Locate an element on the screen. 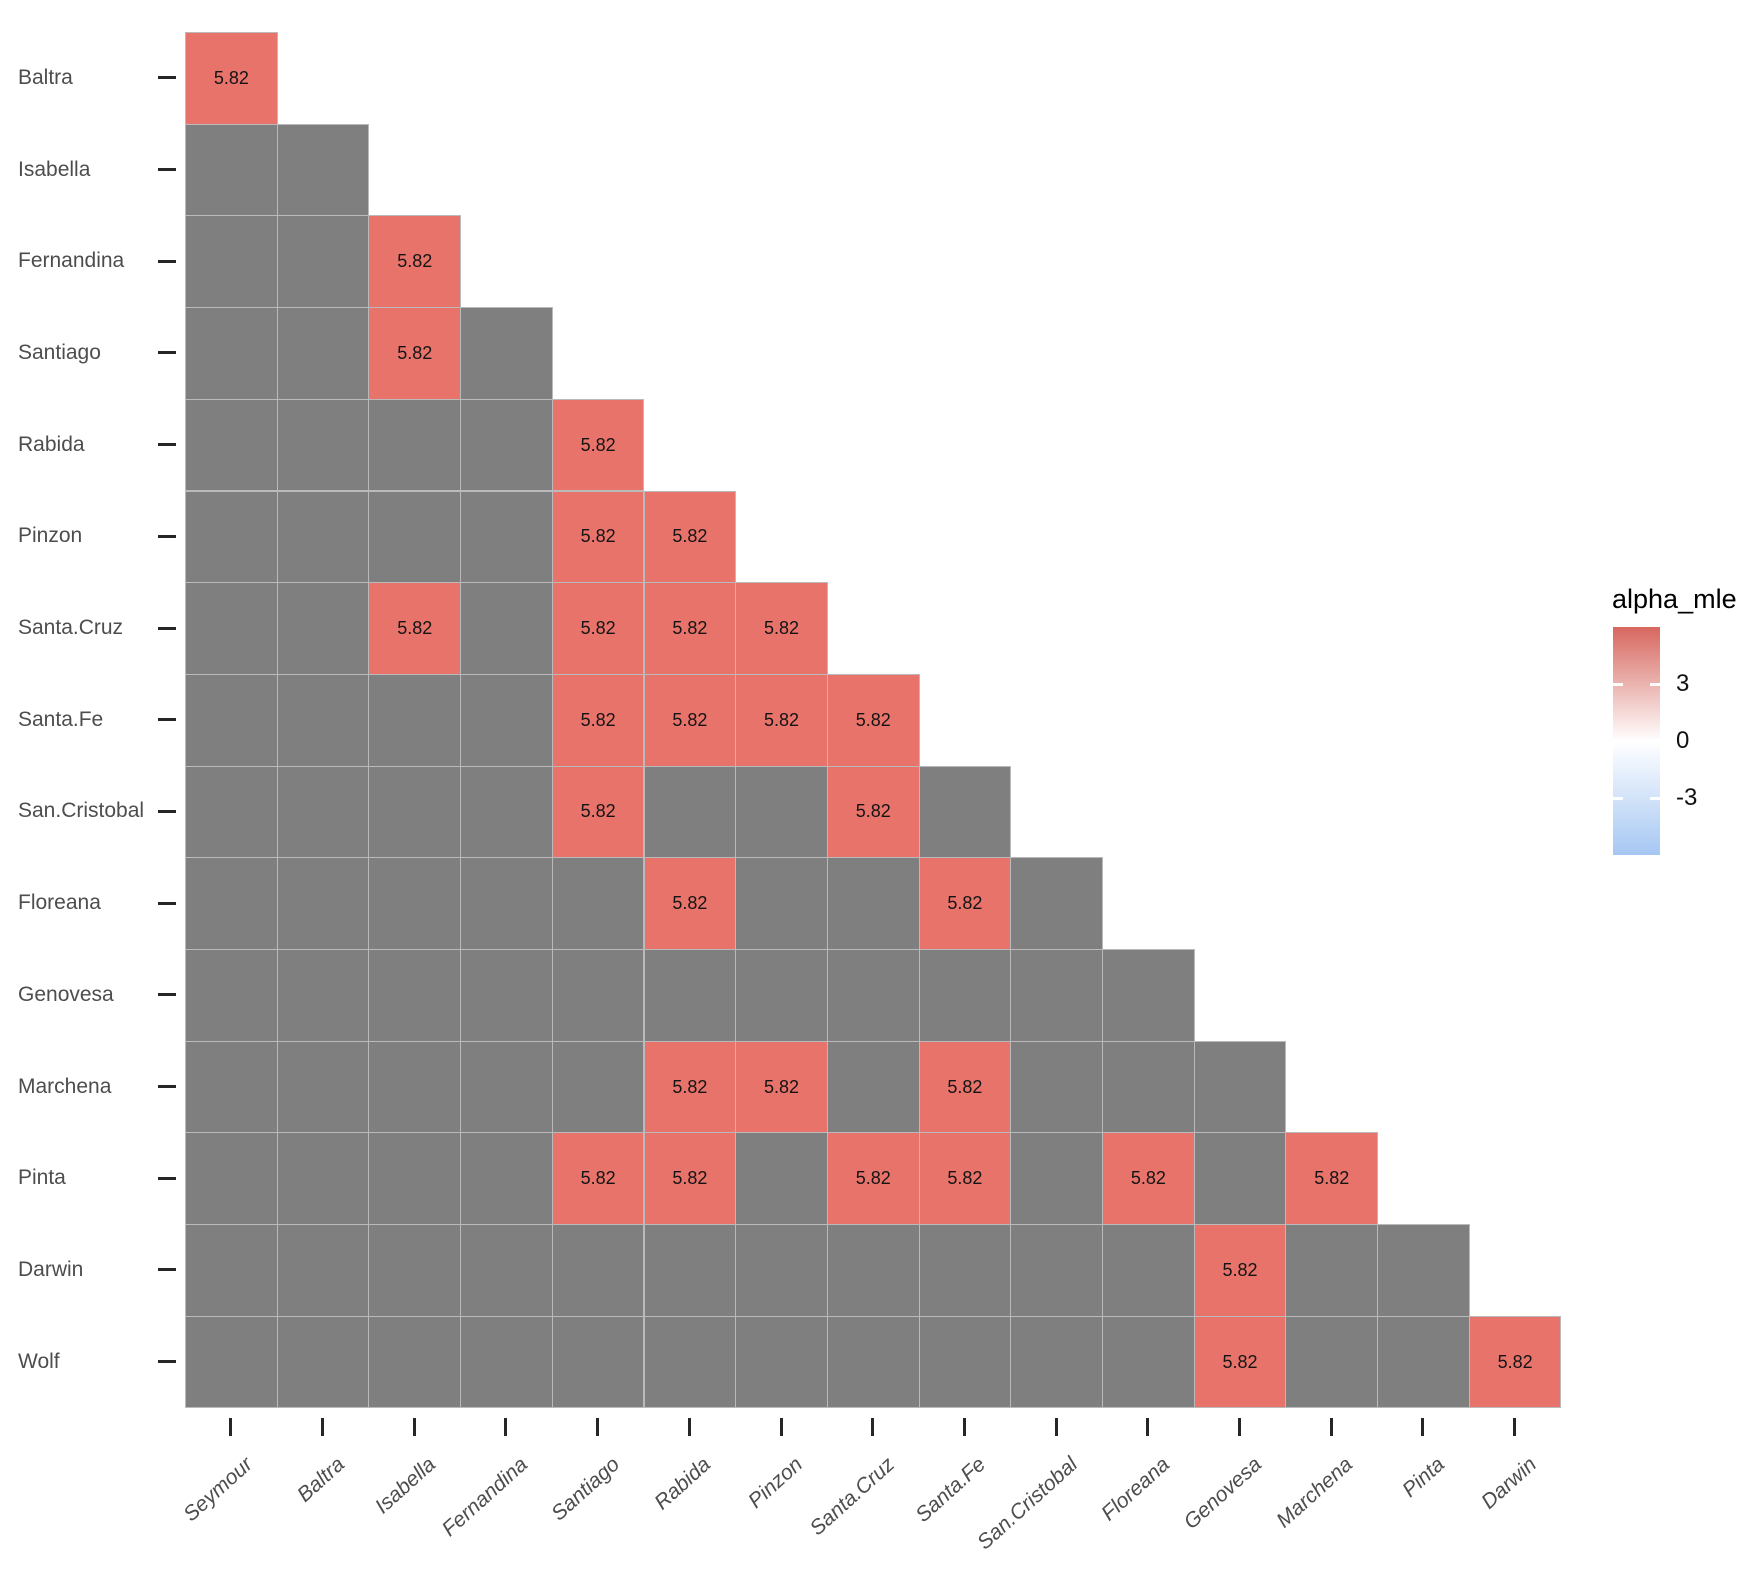  legend-title: alpha_mle is located at coordinates (1674, 599).